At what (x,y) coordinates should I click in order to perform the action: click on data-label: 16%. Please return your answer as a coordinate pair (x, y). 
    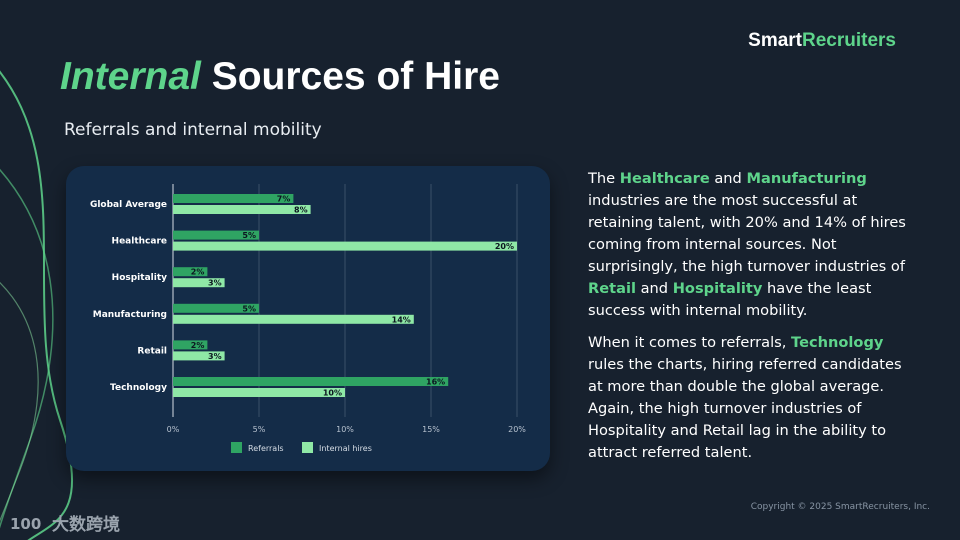
    Looking at the image, I should click on (435, 382).